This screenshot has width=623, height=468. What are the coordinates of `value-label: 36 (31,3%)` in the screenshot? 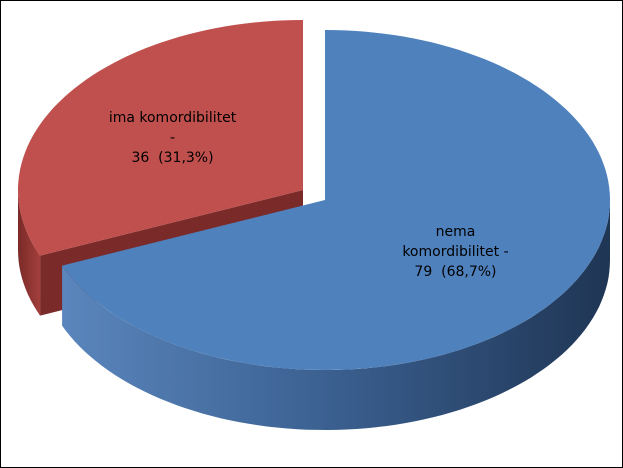 It's located at (172, 158).